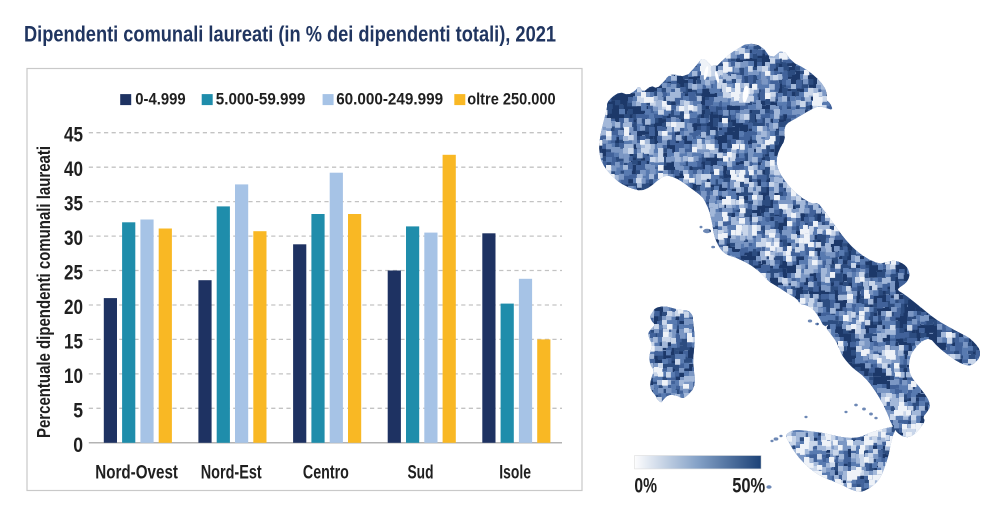 This screenshot has height=519, width=993. I want to click on svg-text: 40, so click(73, 169).